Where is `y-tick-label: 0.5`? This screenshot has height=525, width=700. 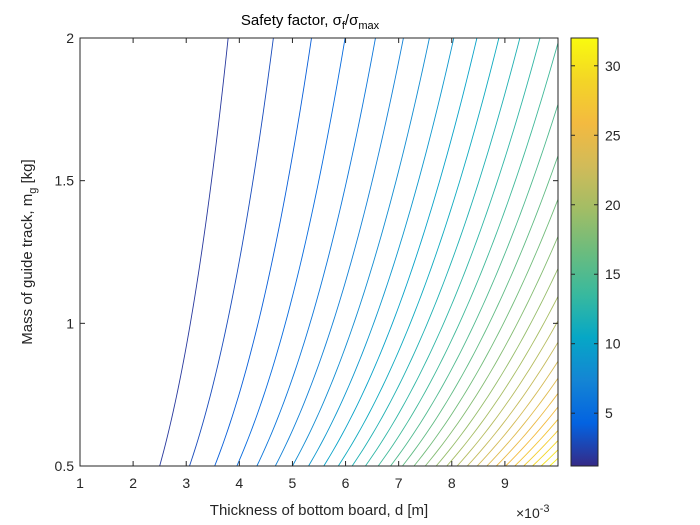 y-tick-label: 0.5 is located at coordinates (65, 466).